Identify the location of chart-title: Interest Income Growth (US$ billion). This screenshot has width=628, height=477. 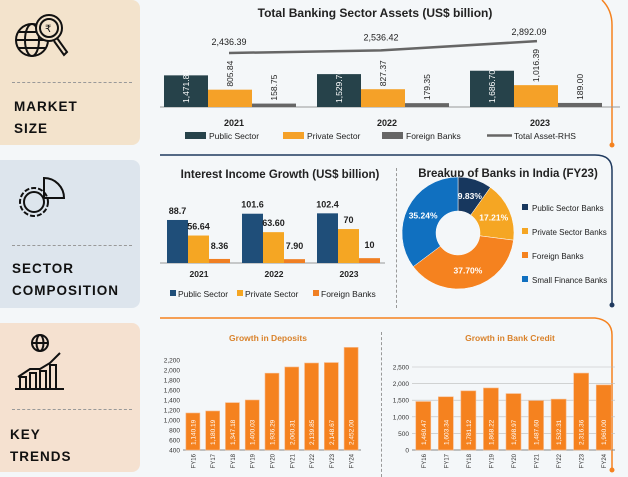
(280, 175).